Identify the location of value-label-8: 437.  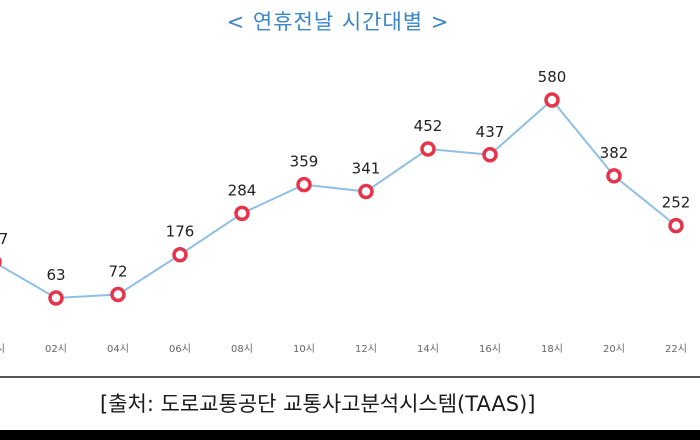
(490, 132).